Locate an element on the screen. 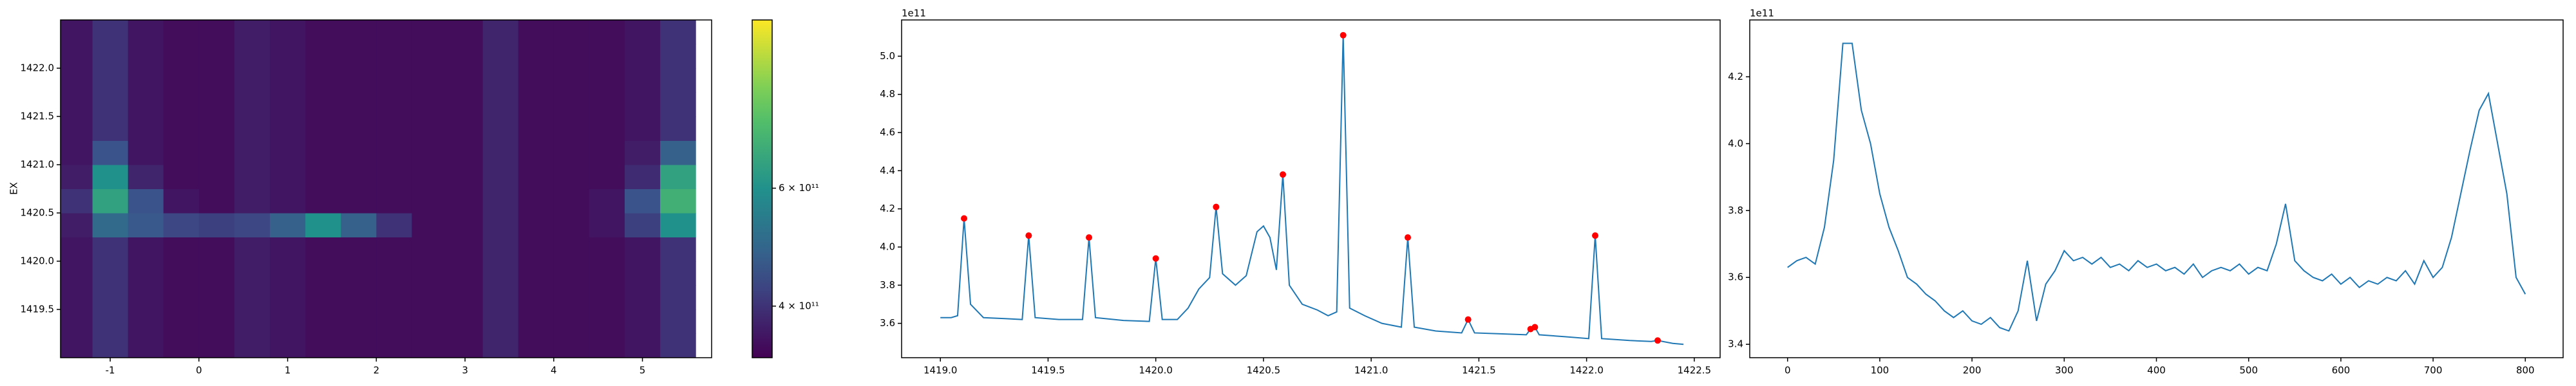 This screenshot has height=386, width=2576. y-tick-label: 1420.0 is located at coordinates (38, 261).